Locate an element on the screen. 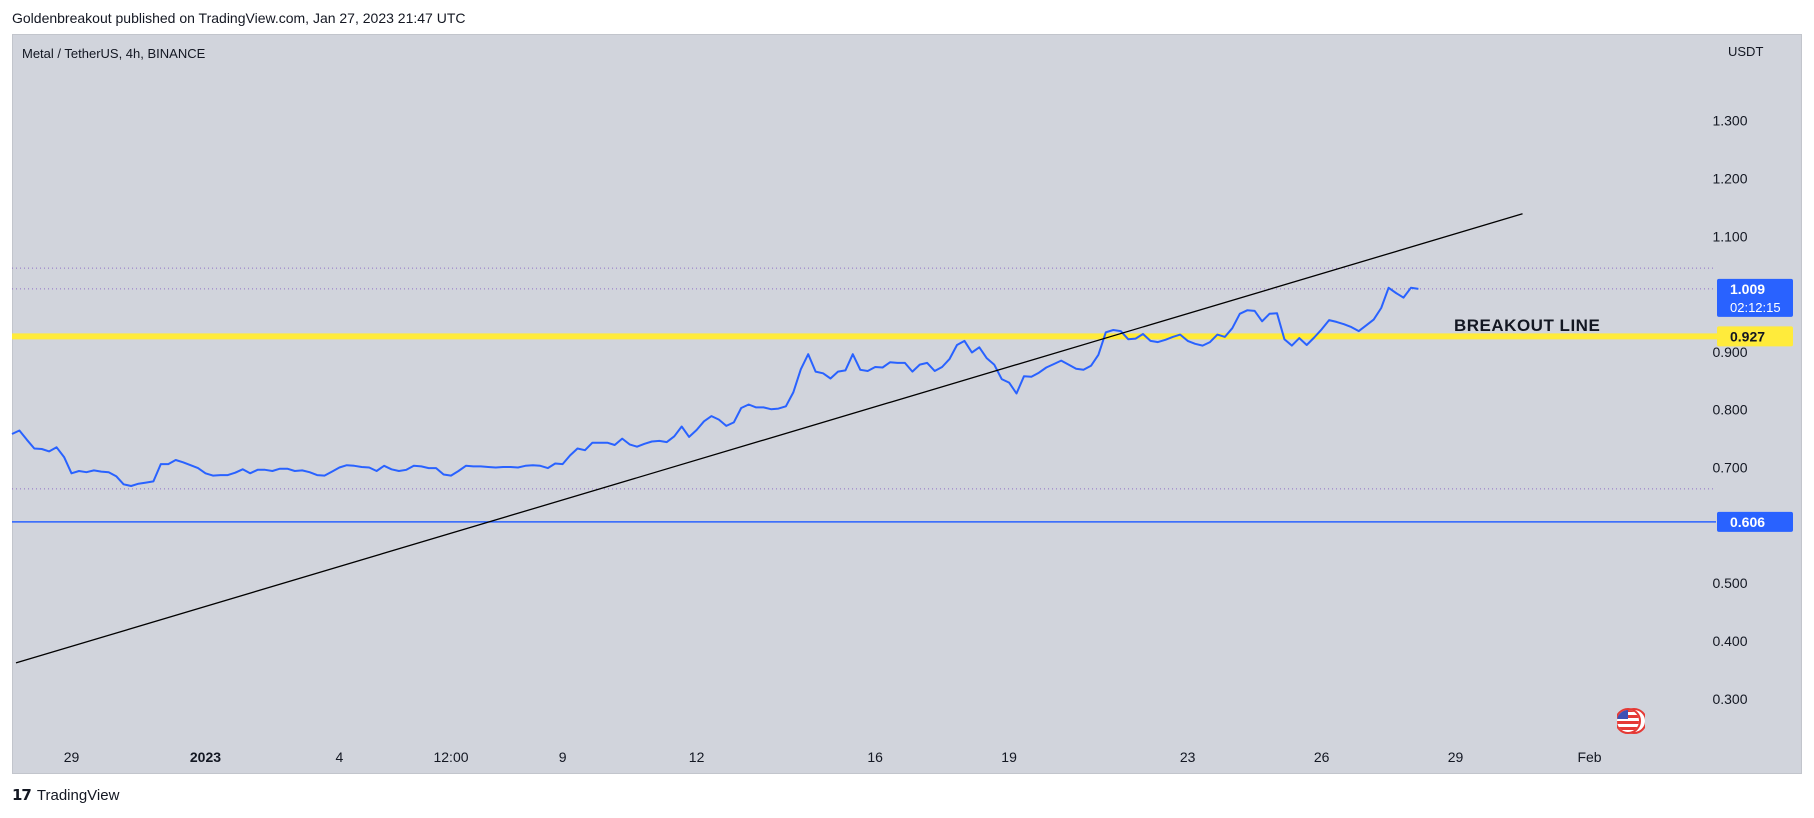 This screenshot has height=818, width=1814. breakout-label: BREAKOUT LINE is located at coordinates (1527, 325).